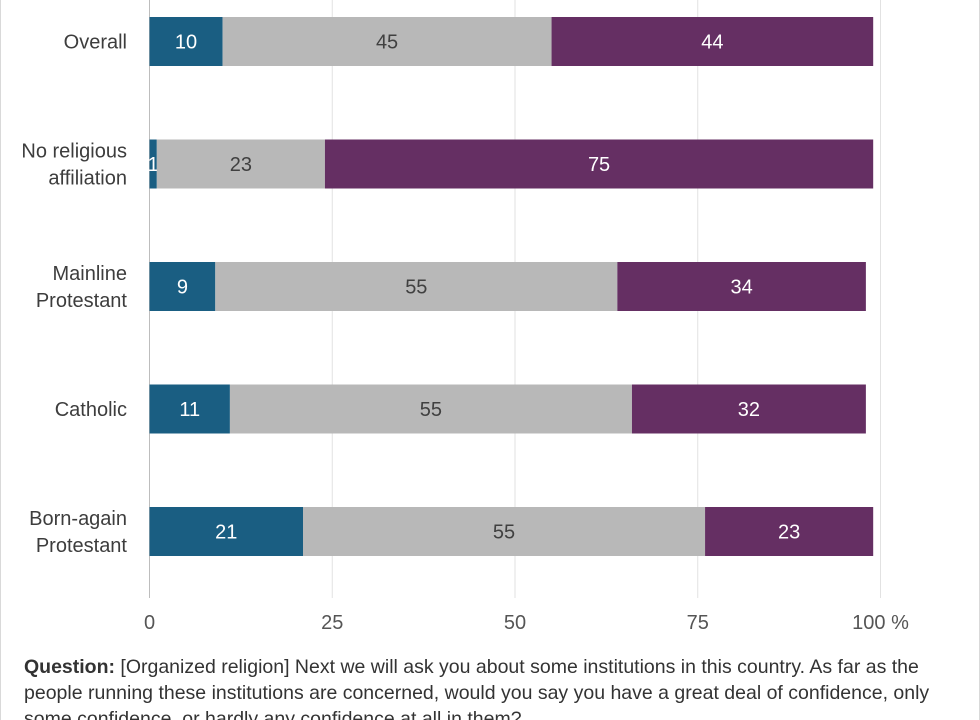  What do you see at coordinates (74, 165) in the screenshot?
I see `category-label: No religious affiliation` at bounding box center [74, 165].